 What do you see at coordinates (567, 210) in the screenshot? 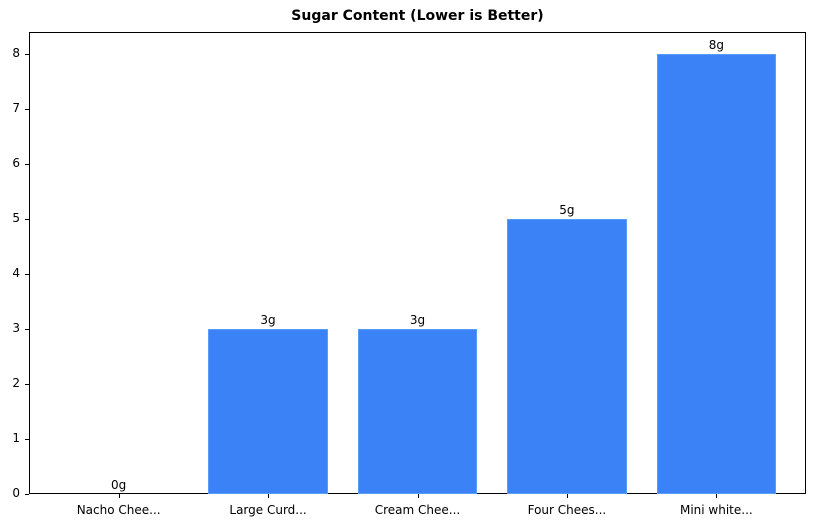
I see `bar-value-label: 5g` at bounding box center [567, 210].